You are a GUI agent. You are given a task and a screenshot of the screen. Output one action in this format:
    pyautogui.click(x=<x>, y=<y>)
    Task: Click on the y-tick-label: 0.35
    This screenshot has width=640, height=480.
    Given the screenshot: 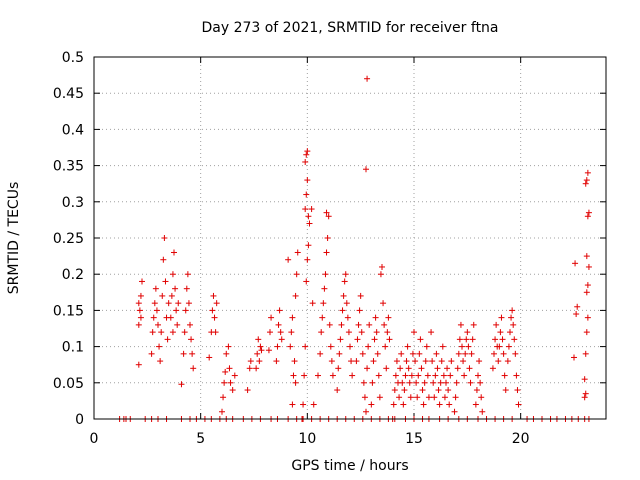 What is the action you would take?
    pyautogui.click(x=68, y=167)
    